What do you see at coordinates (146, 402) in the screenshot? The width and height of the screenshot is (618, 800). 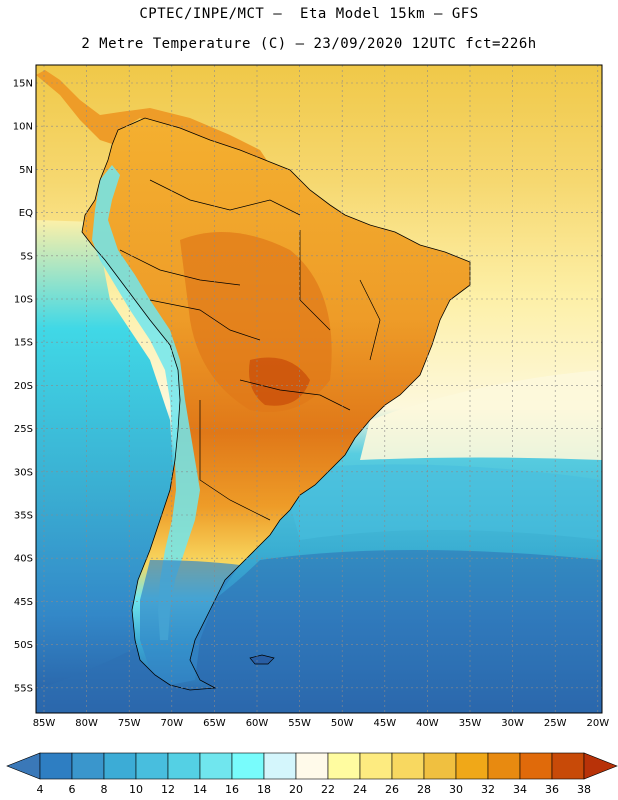 I see `andes-cool-strip` at bounding box center [146, 402].